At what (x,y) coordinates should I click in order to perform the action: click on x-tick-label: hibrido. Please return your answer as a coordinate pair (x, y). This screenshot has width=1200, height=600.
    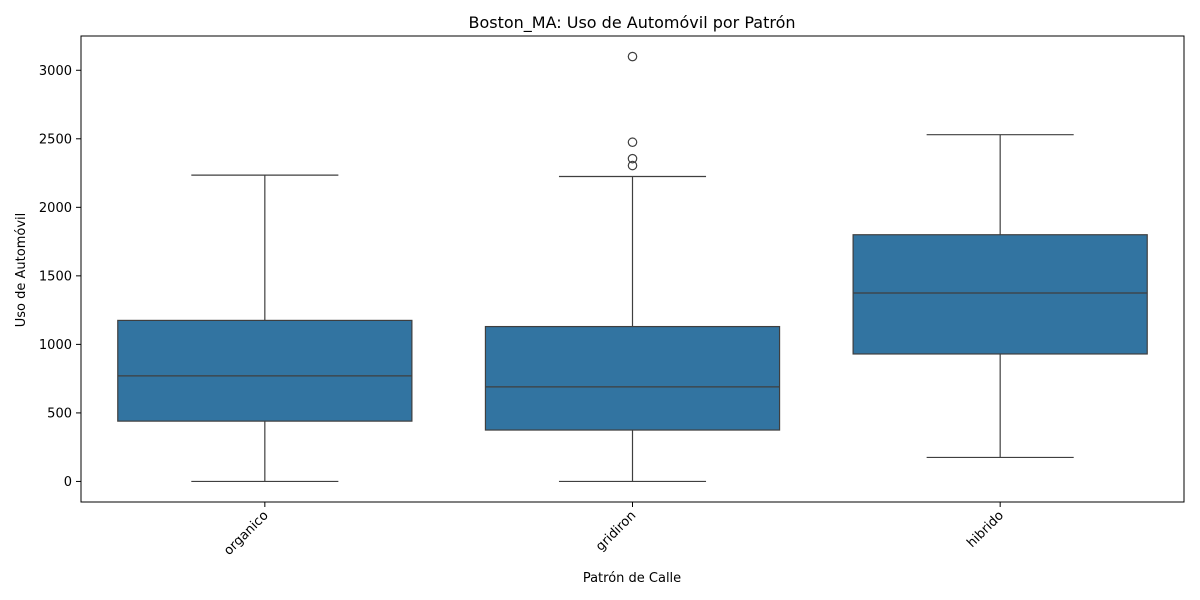
    Looking at the image, I should click on (985, 529).